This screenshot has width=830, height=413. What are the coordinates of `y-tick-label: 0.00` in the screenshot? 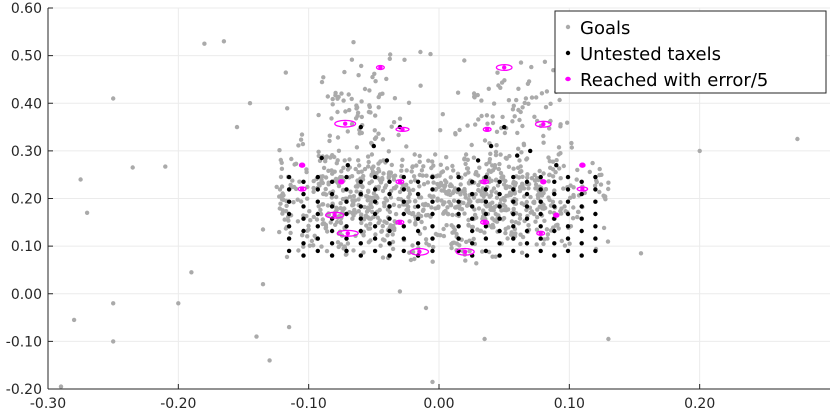 It's located at (26, 295).